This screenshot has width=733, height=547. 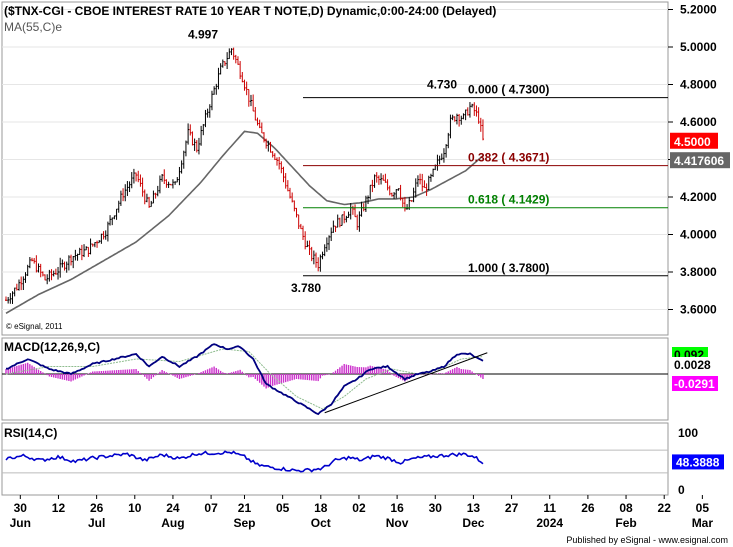 What do you see at coordinates (474, 508) in the screenshot?
I see `date-tick-label: 13` at bounding box center [474, 508].